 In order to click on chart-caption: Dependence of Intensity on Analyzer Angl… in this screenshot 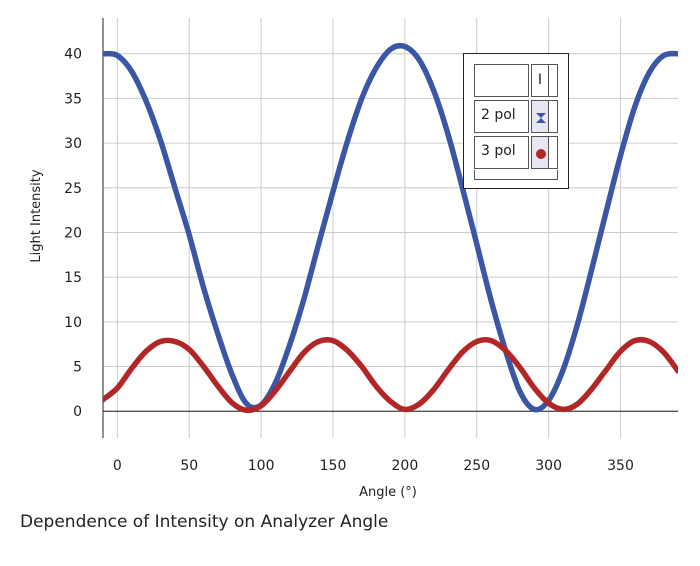, I will do `click(204, 522)`.